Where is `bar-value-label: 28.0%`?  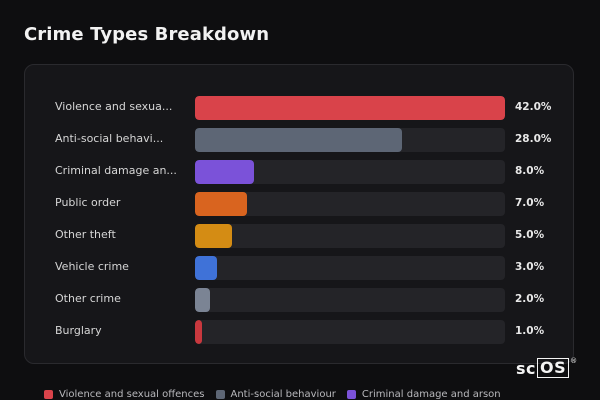 bar-value-label: 28.0% is located at coordinates (533, 139).